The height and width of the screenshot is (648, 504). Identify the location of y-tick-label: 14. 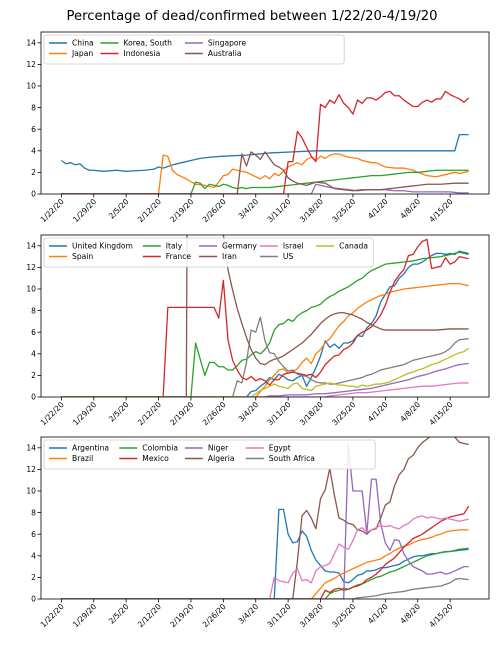
(31, 448).